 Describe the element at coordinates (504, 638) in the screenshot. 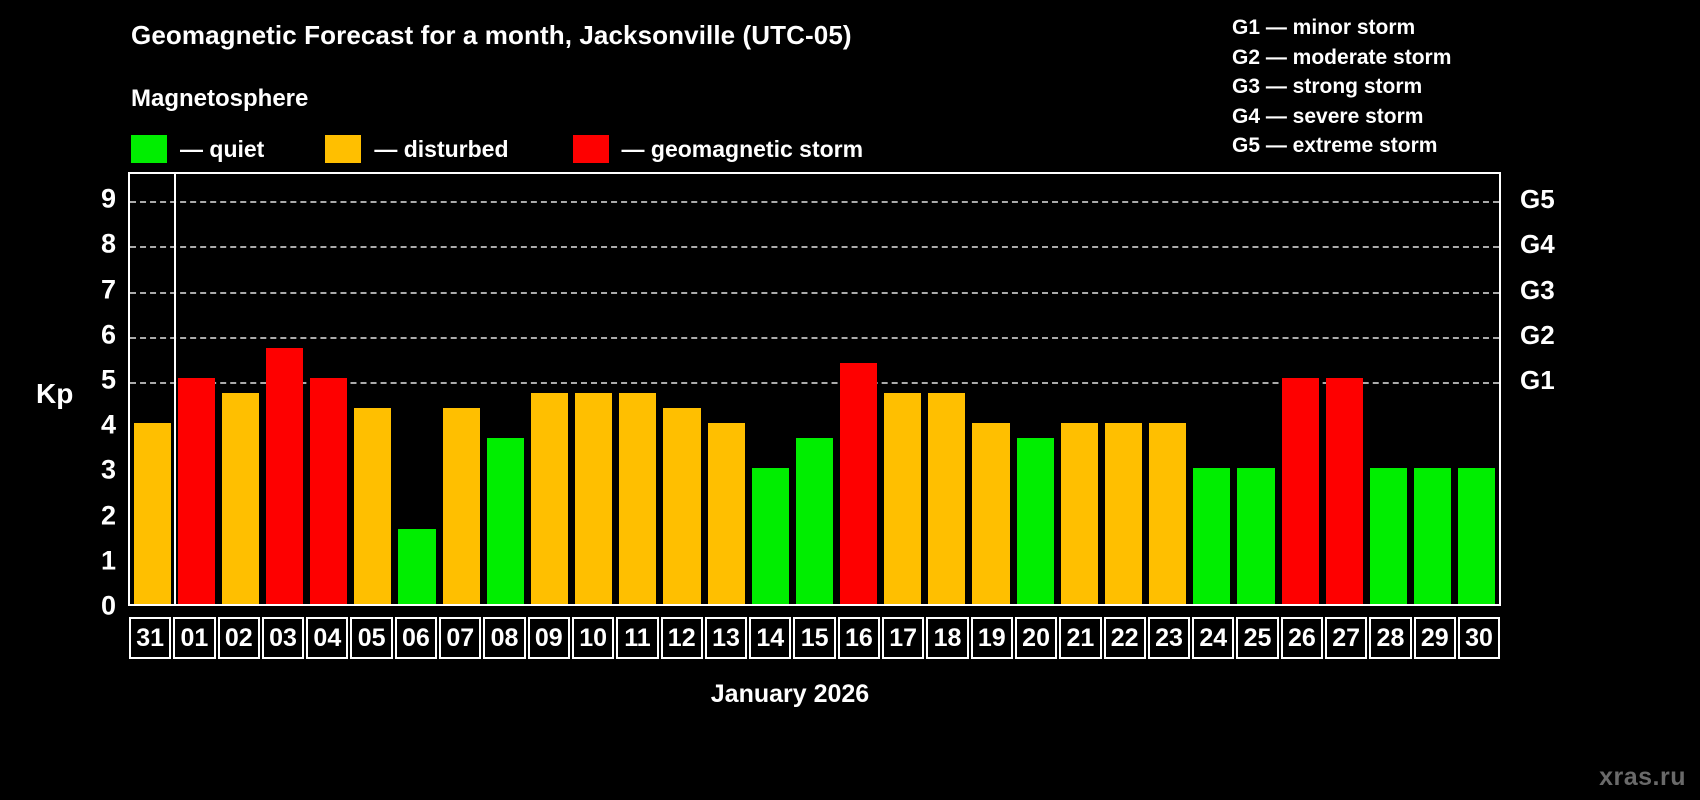

I see `day-label-08: 08` at that location.